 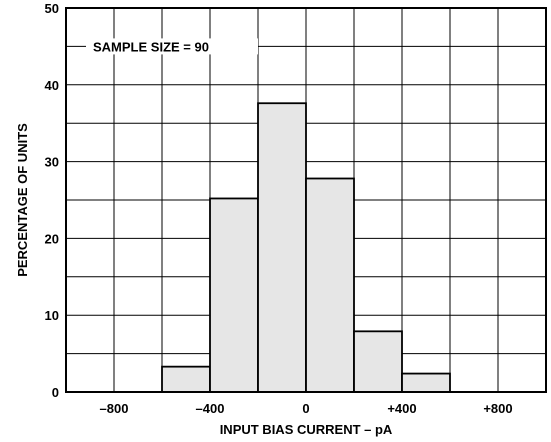 What do you see at coordinates (210, 408) in the screenshot?
I see `x-tick-label: –400` at bounding box center [210, 408].